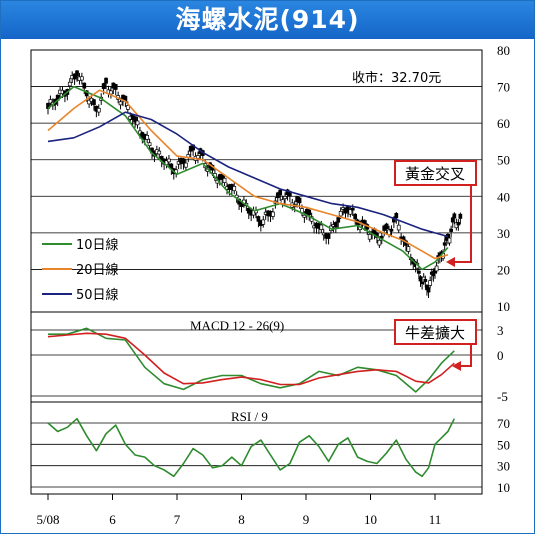  I want to click on golden-cross-text: 黃金交叉, so click(435, 174).